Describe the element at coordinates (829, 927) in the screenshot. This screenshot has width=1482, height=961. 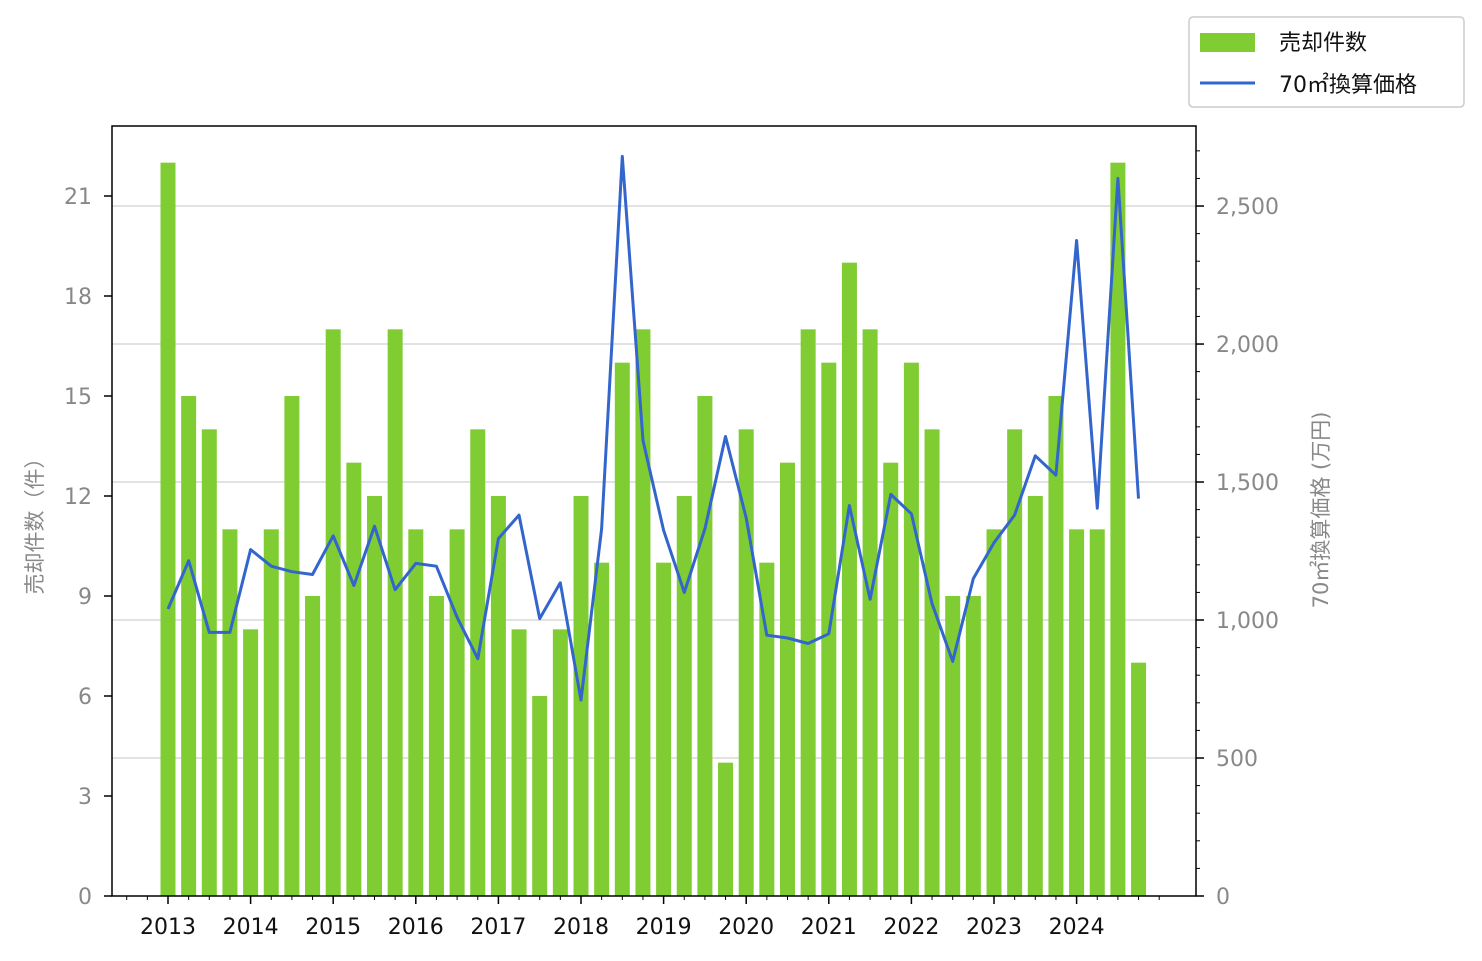
I see `x-tick-label: 2021` at that location.